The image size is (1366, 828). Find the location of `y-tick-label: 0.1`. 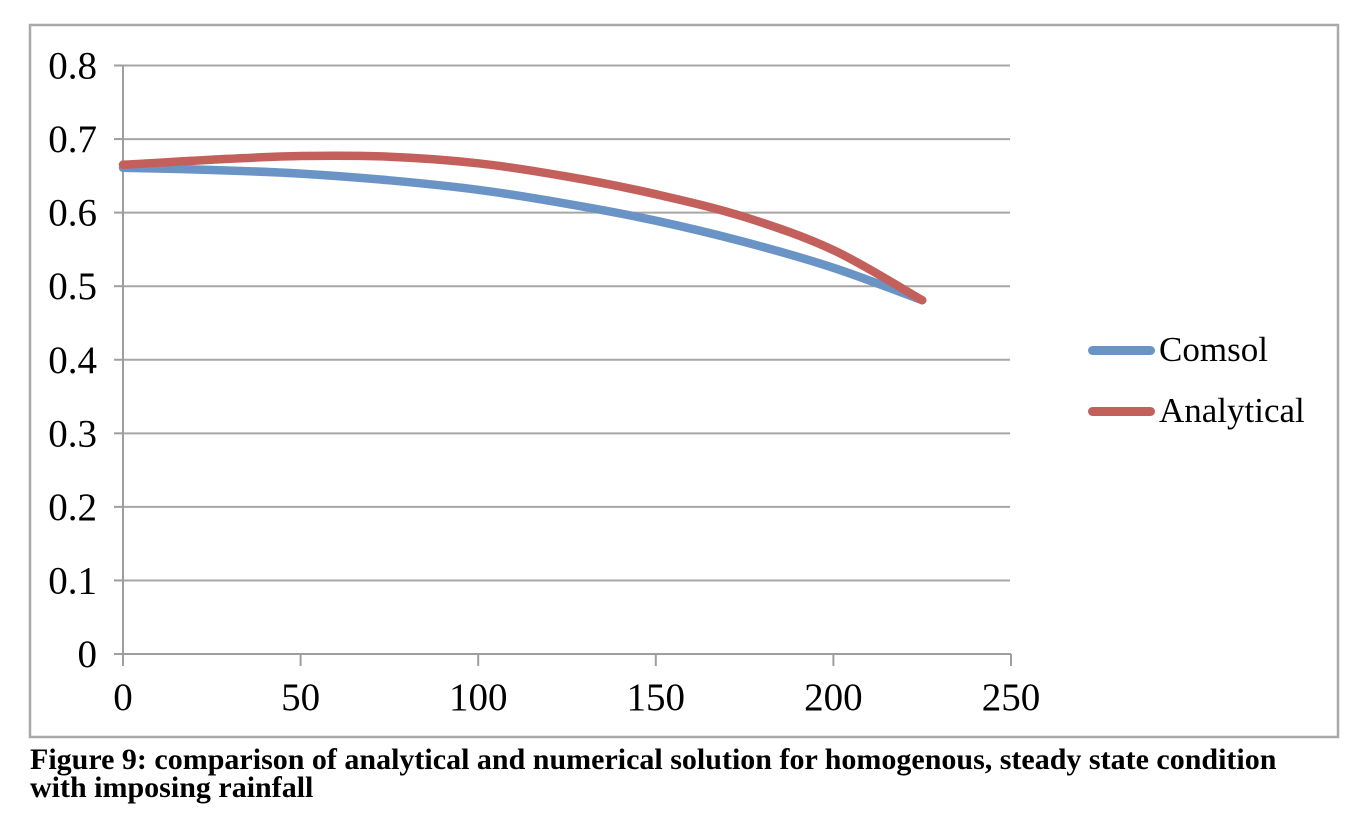

y-tick-label: 0.1 is located at coordinates (72, 580).